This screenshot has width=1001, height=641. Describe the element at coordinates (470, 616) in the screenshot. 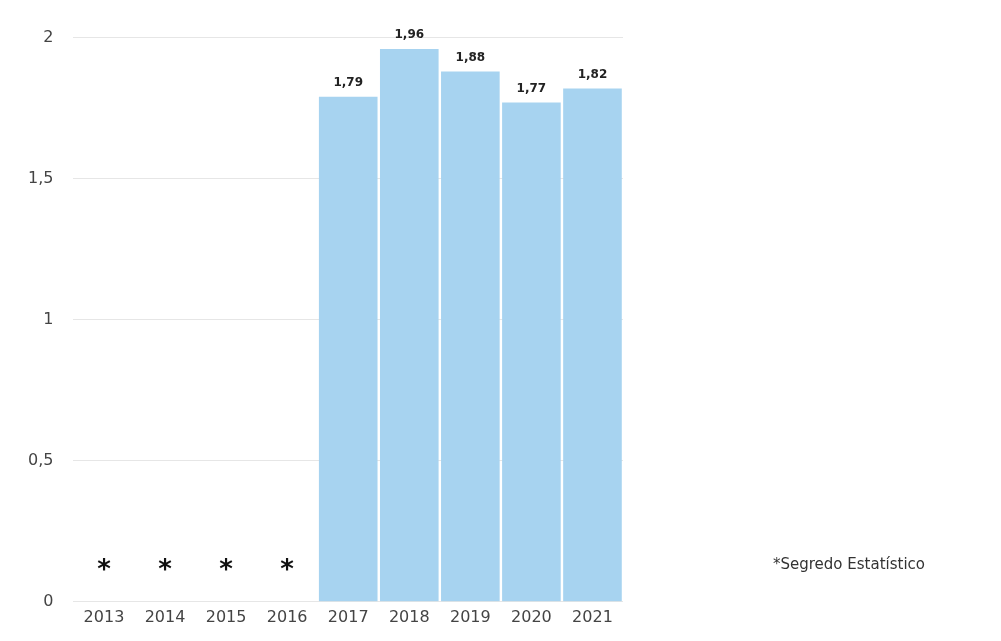

I see `x-tick-label: 2019` at that location.